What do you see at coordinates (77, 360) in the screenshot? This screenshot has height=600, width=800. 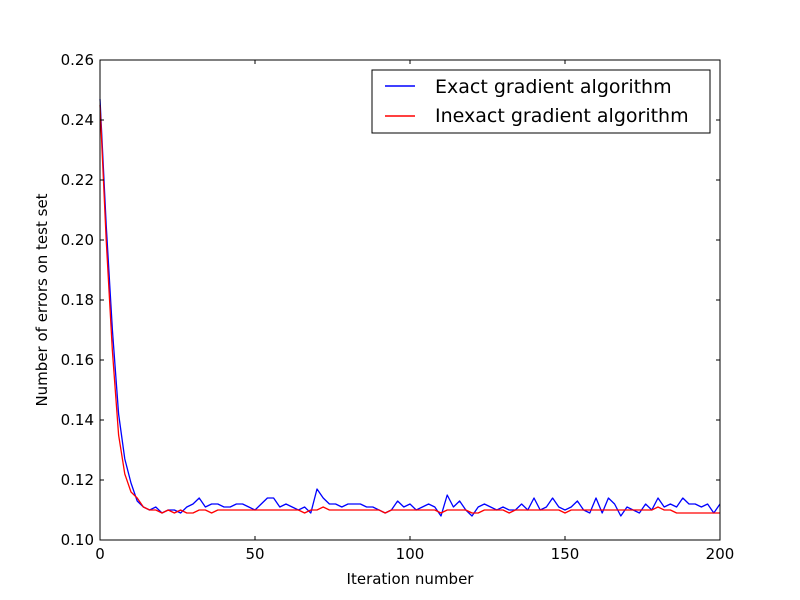 I see `y-tick-label: 0.16` at bounding box center [77, 360].